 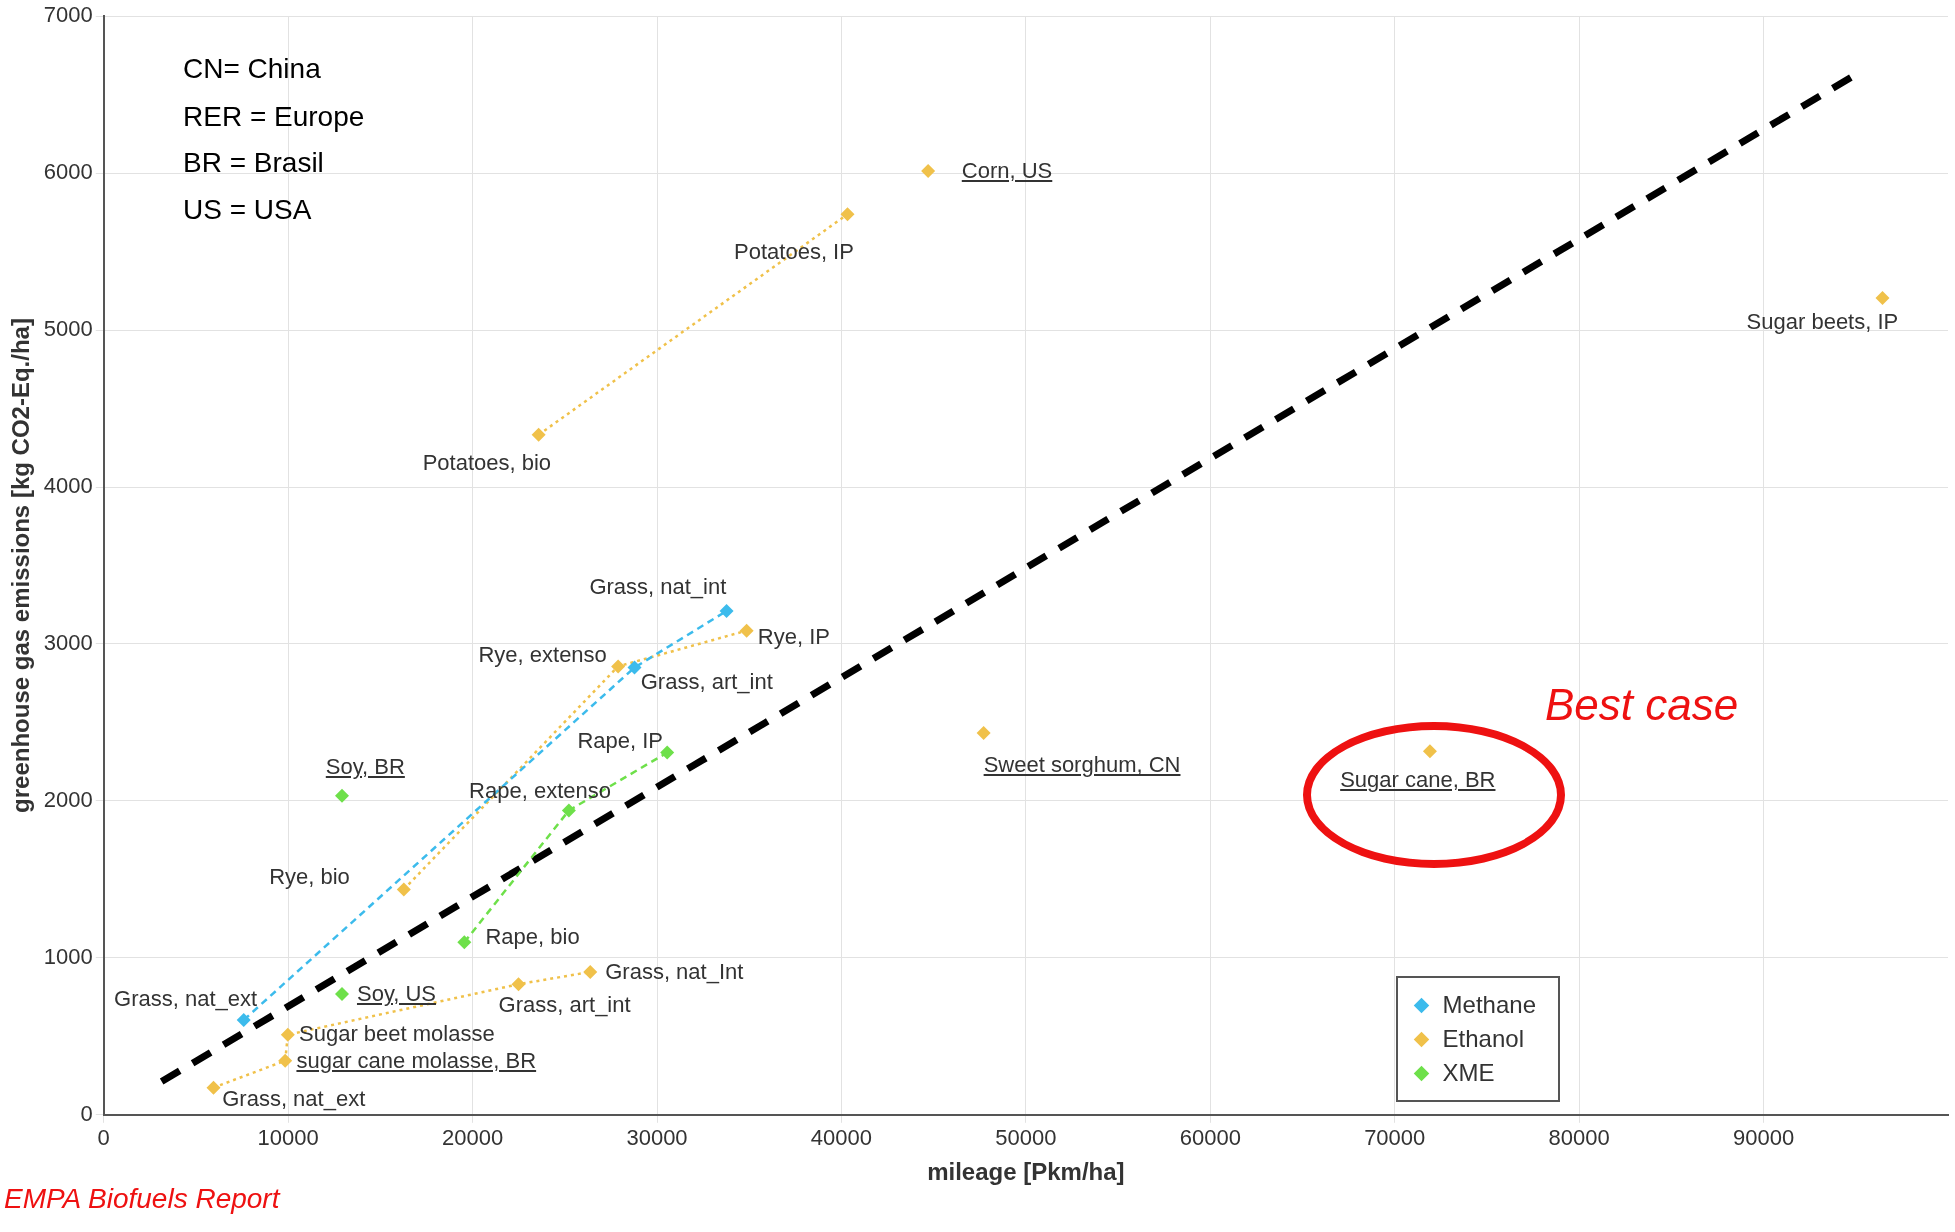 I want to click on annotation: Sugar cane, BR, so click(x=1418, y=780).